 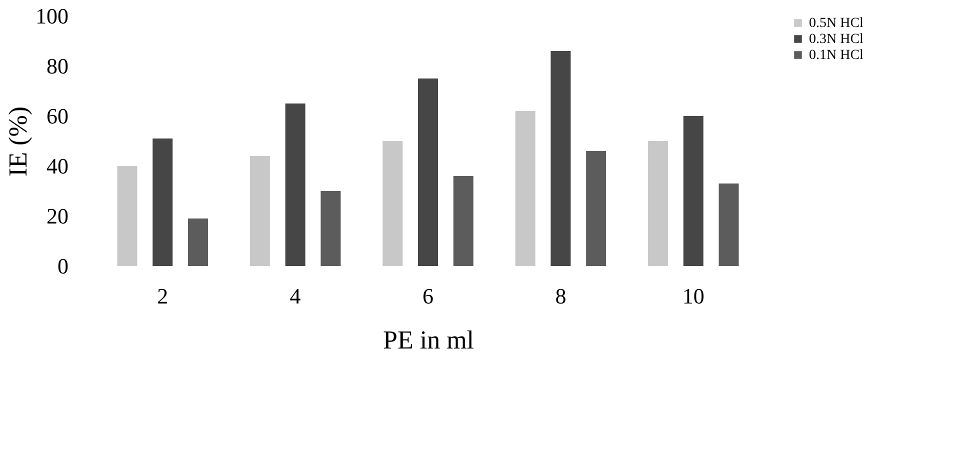 I want to click on x-tick-label: 6, so click(x=428, y=296).